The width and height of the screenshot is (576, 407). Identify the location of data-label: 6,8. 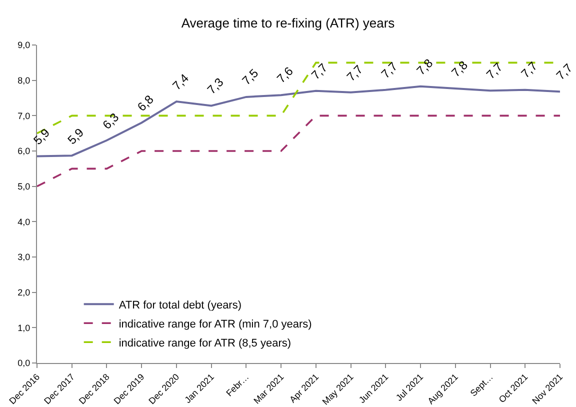
(145, 103).